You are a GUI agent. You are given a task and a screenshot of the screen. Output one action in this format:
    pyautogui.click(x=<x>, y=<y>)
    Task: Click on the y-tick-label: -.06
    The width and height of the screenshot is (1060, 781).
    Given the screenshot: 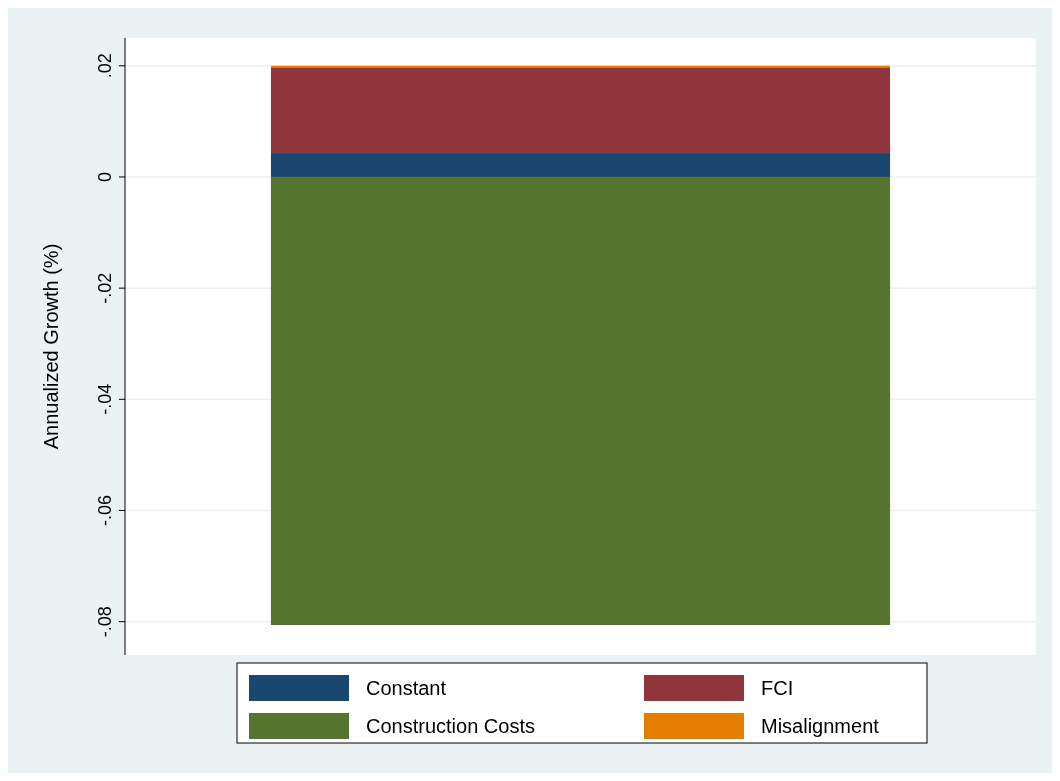 What is the action you would take?
    pyautogui.click(x=105, y=510)
    